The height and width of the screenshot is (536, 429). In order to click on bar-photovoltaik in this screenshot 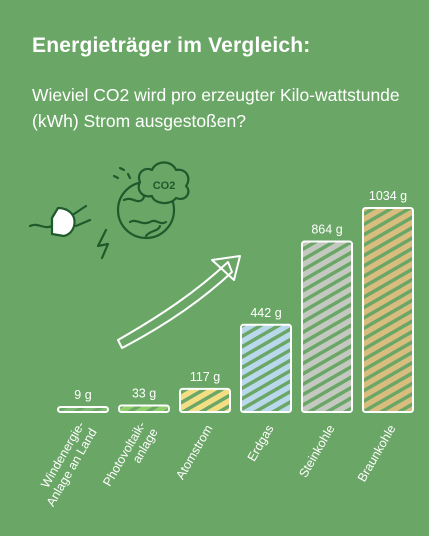, I will do `click(144, 408)`.